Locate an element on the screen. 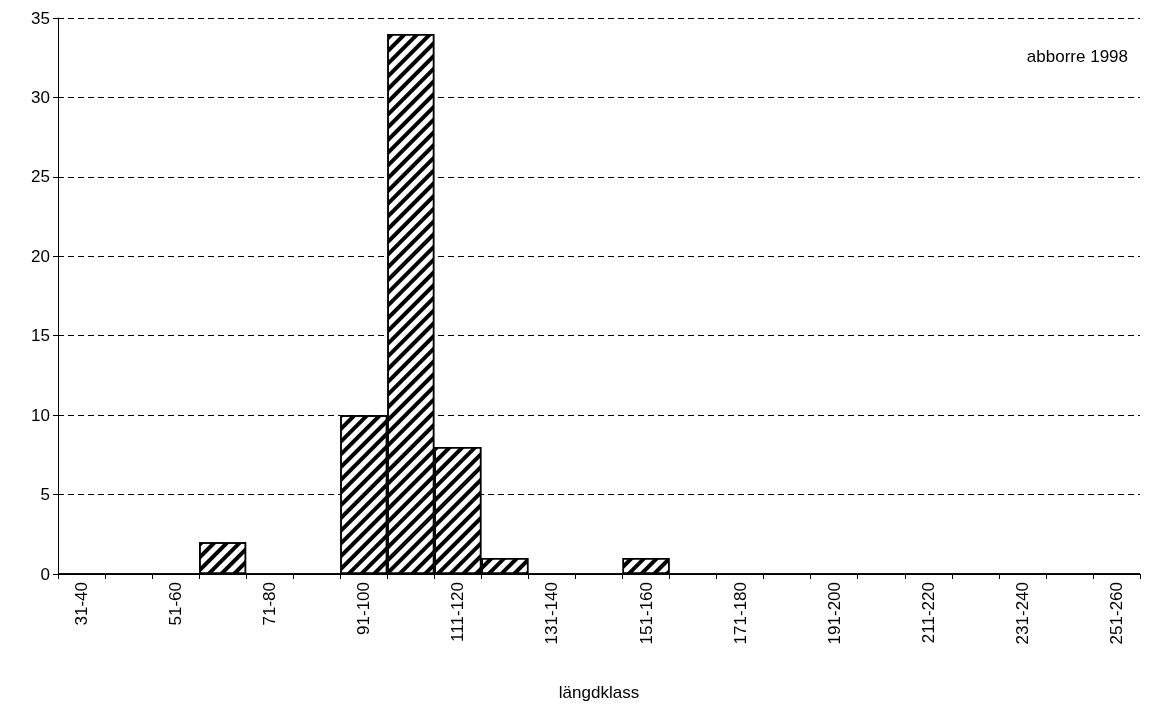 The height and width of the screenshot is (726, 1159). y-tick-label: 10 is located at coordinates (40, 415).